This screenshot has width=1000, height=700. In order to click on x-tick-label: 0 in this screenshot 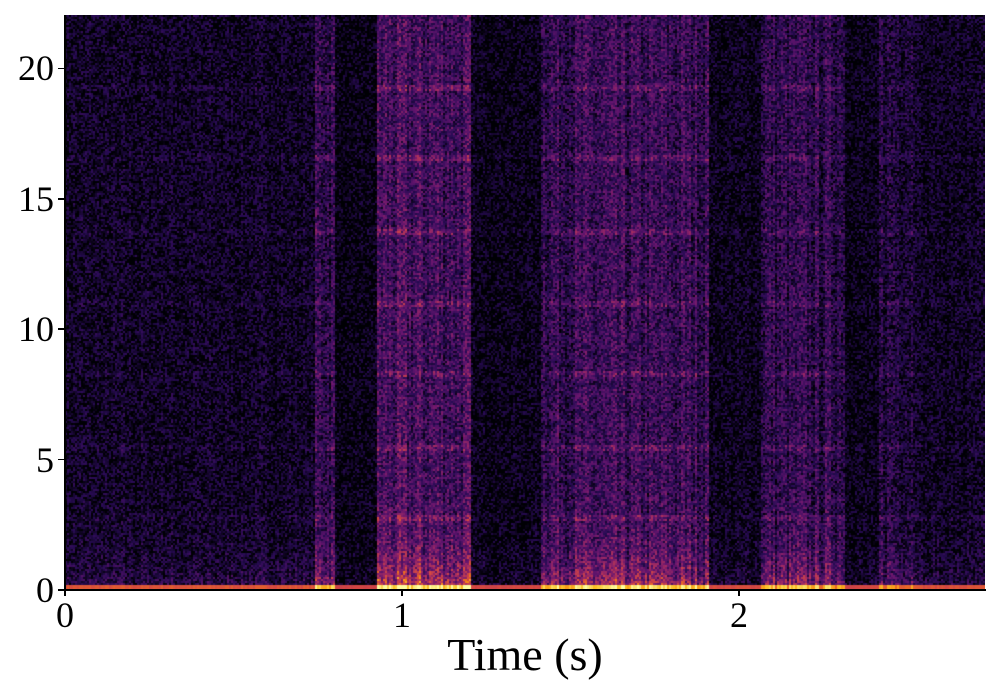, I will do `click(65, 615)`.